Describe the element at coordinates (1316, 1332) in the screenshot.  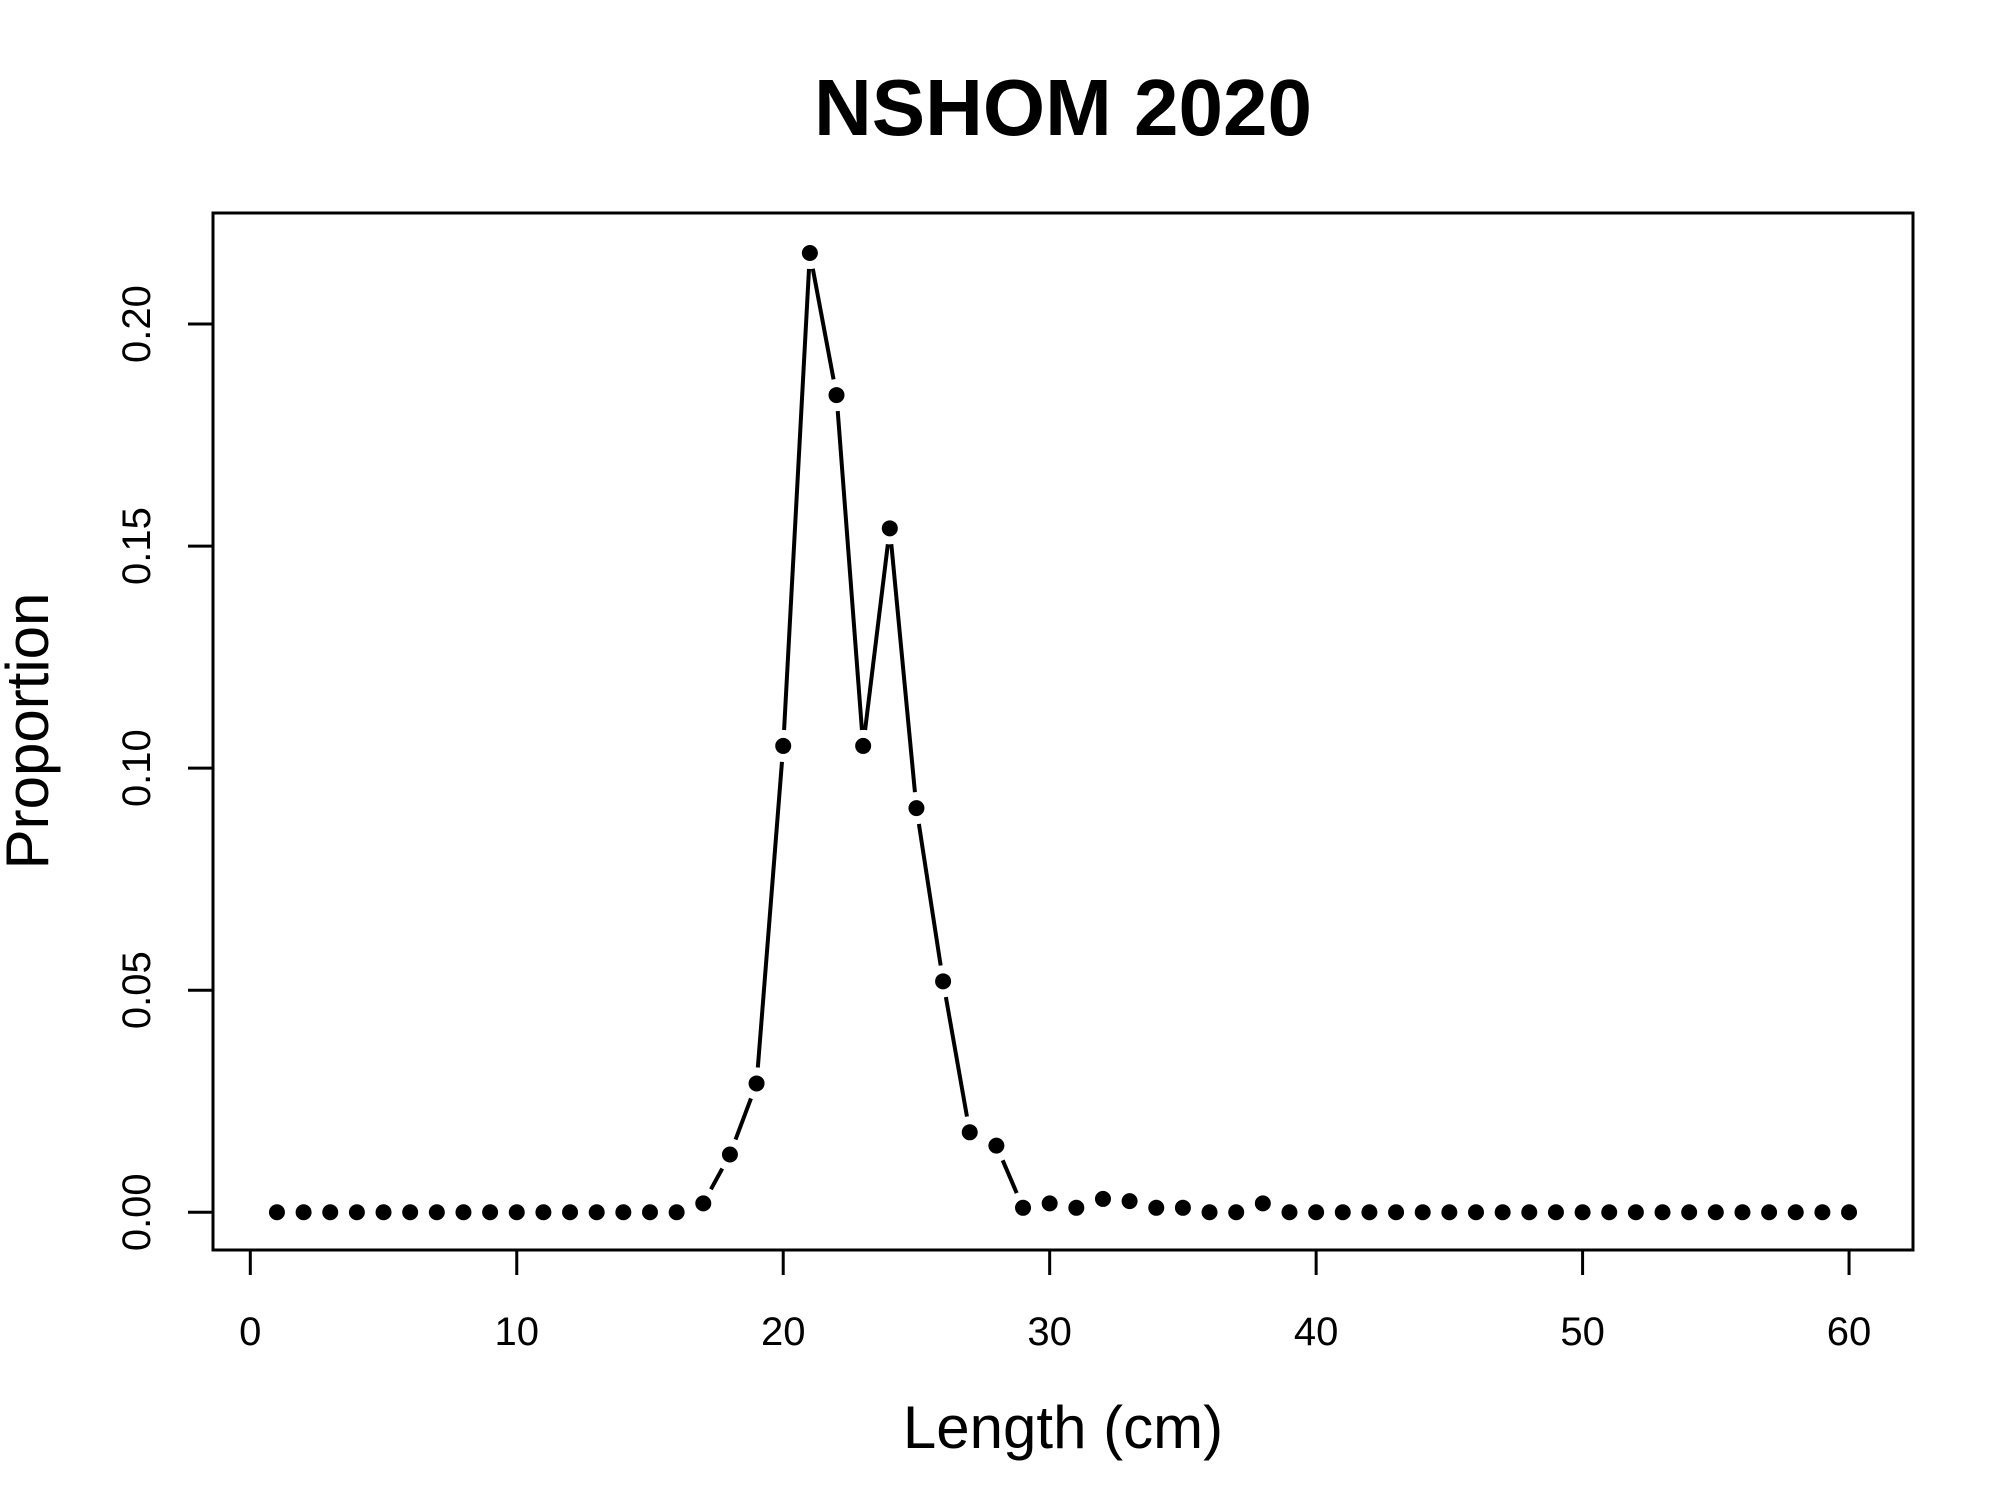
I see `x-tick-label: 40` at that location.